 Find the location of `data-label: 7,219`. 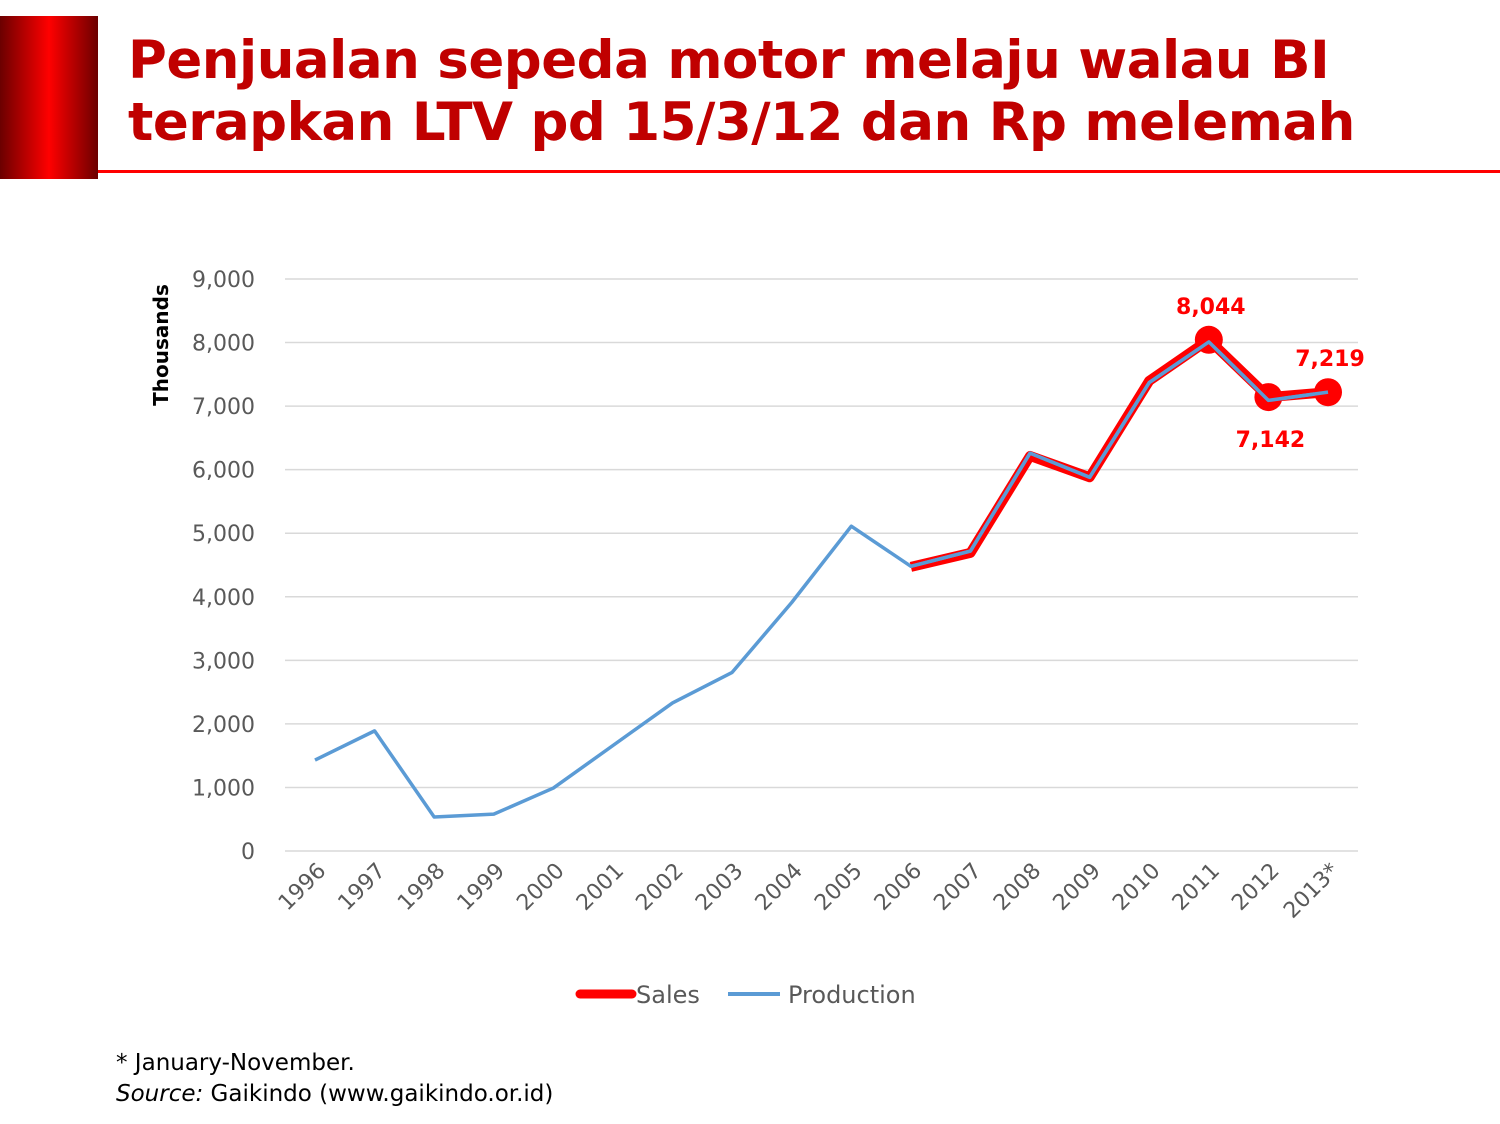

data-label: 7,219 is located at coordinates (1330, 359).